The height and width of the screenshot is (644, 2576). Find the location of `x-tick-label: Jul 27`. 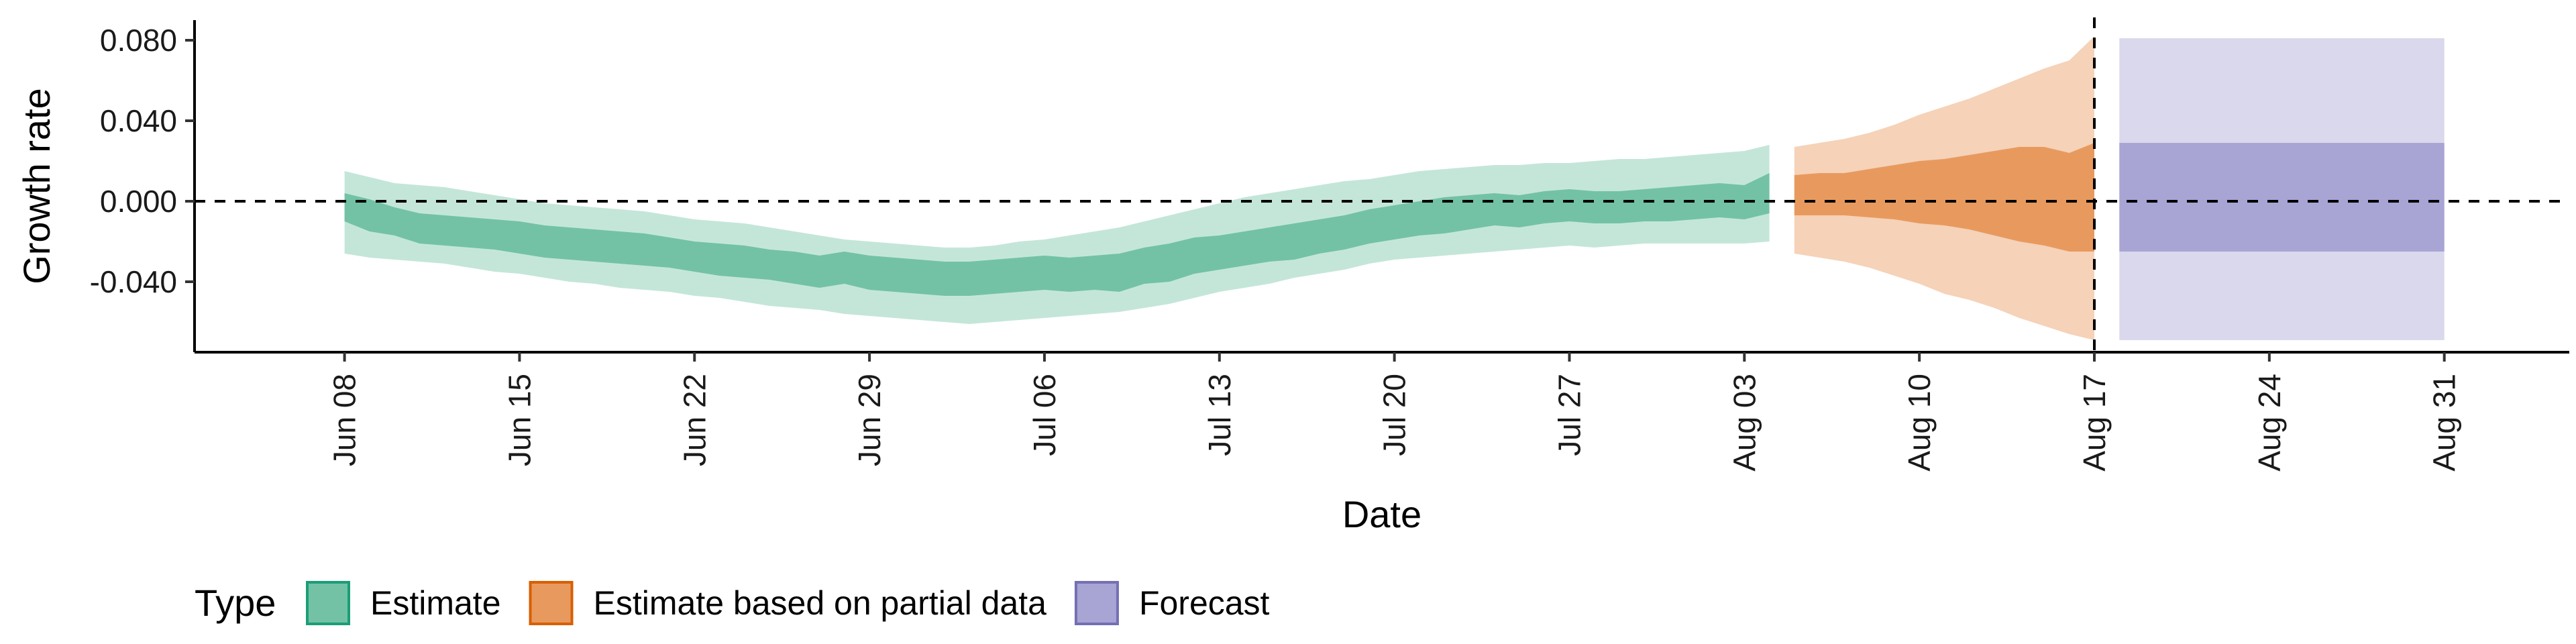

x-tick-label: Jul 27 is located at coordinates (1569, 415).